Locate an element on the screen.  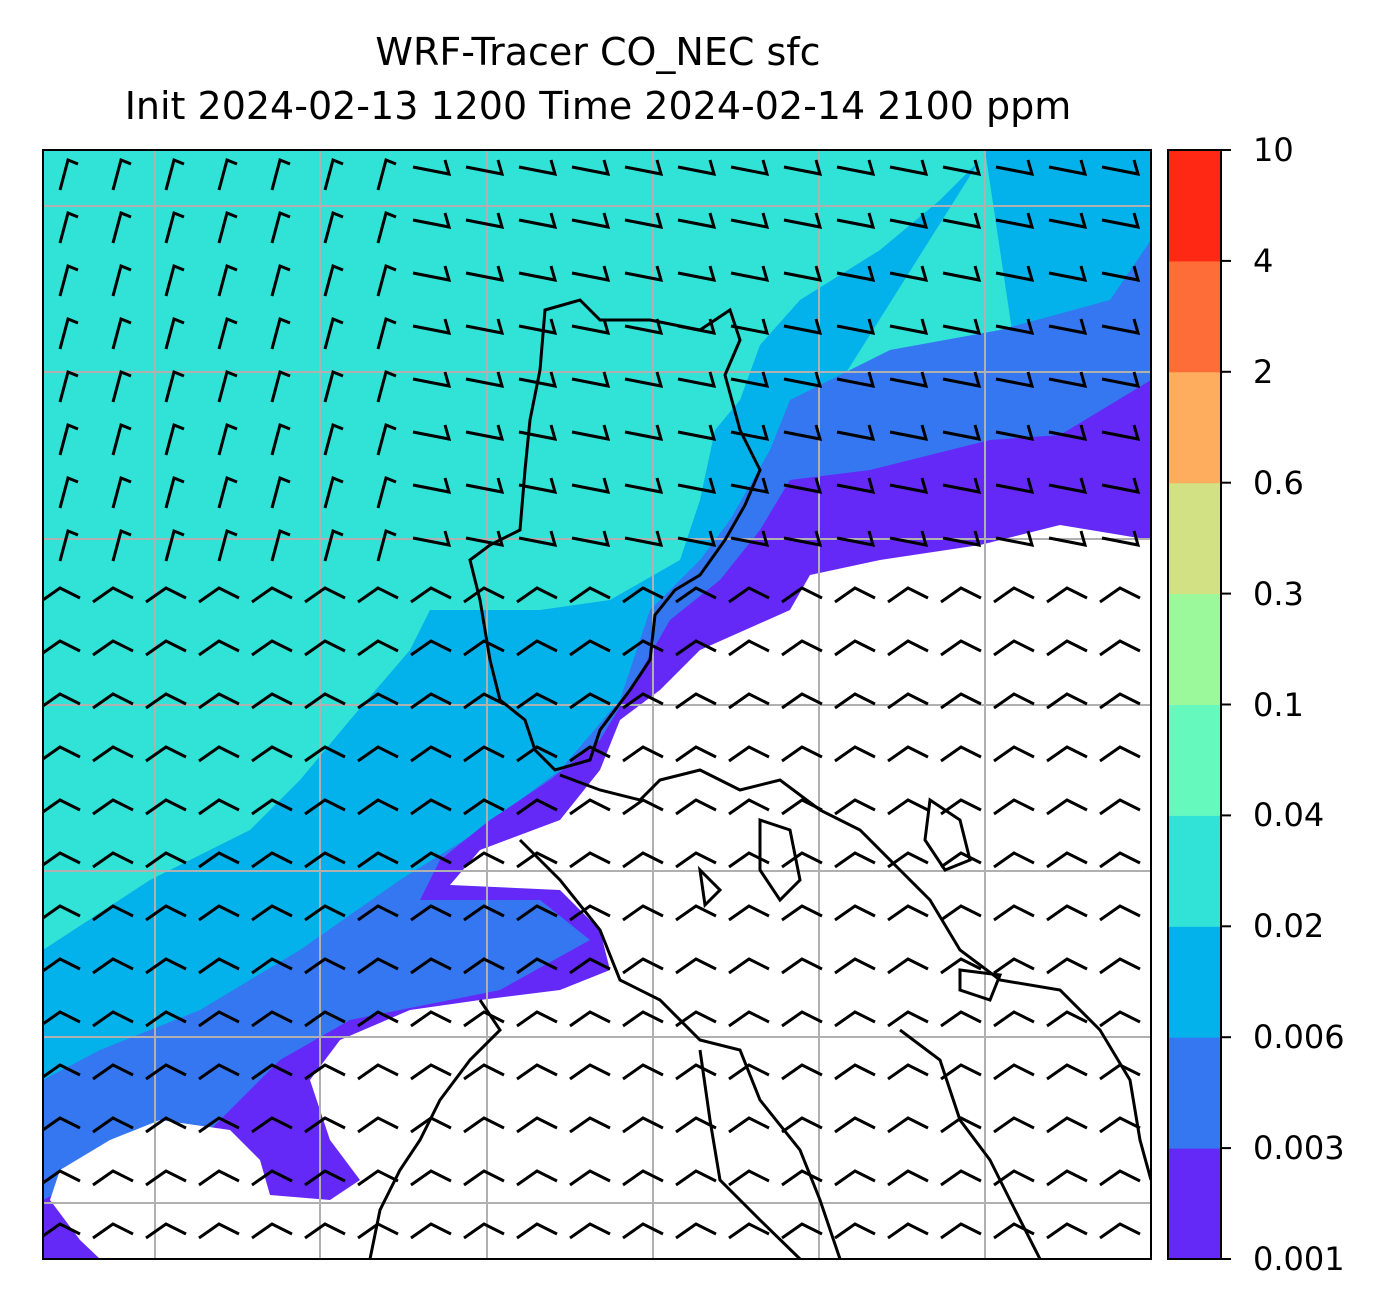
map-title: WRF-Tracer CO_NEC sfc is located at coordinates (598, 52).